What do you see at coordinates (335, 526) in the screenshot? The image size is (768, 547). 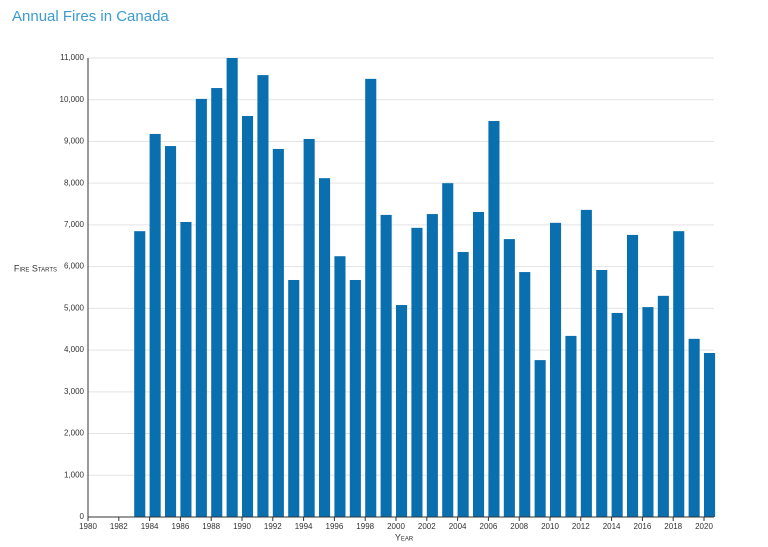 I see `x-tick-label: 1996` at bounding box center [335, 526].